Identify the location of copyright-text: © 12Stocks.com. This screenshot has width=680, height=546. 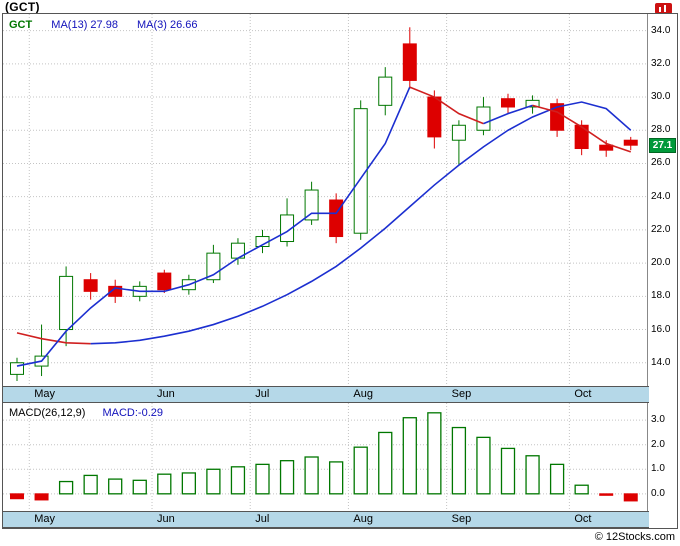
(634, 537).